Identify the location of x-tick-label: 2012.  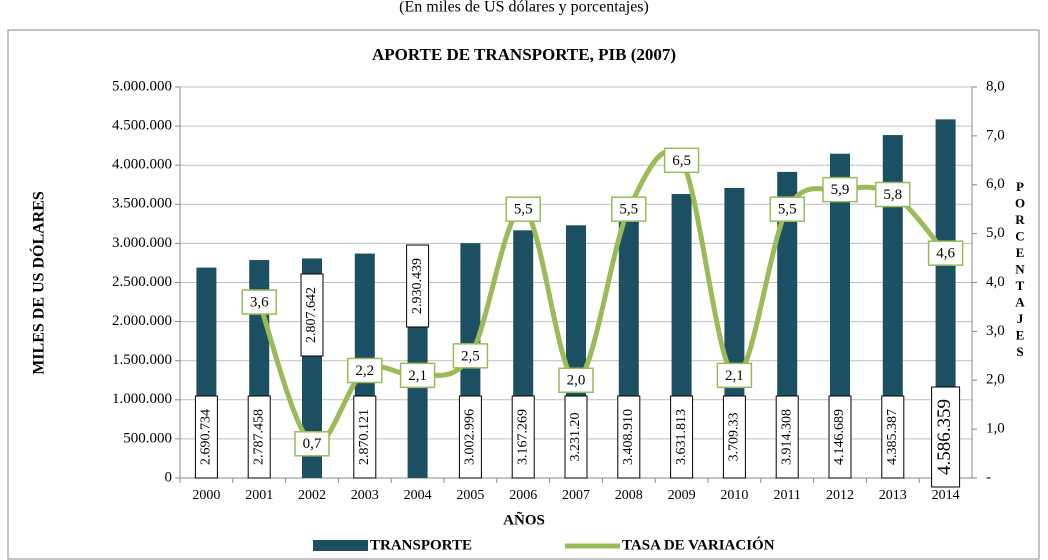
(840, 495).